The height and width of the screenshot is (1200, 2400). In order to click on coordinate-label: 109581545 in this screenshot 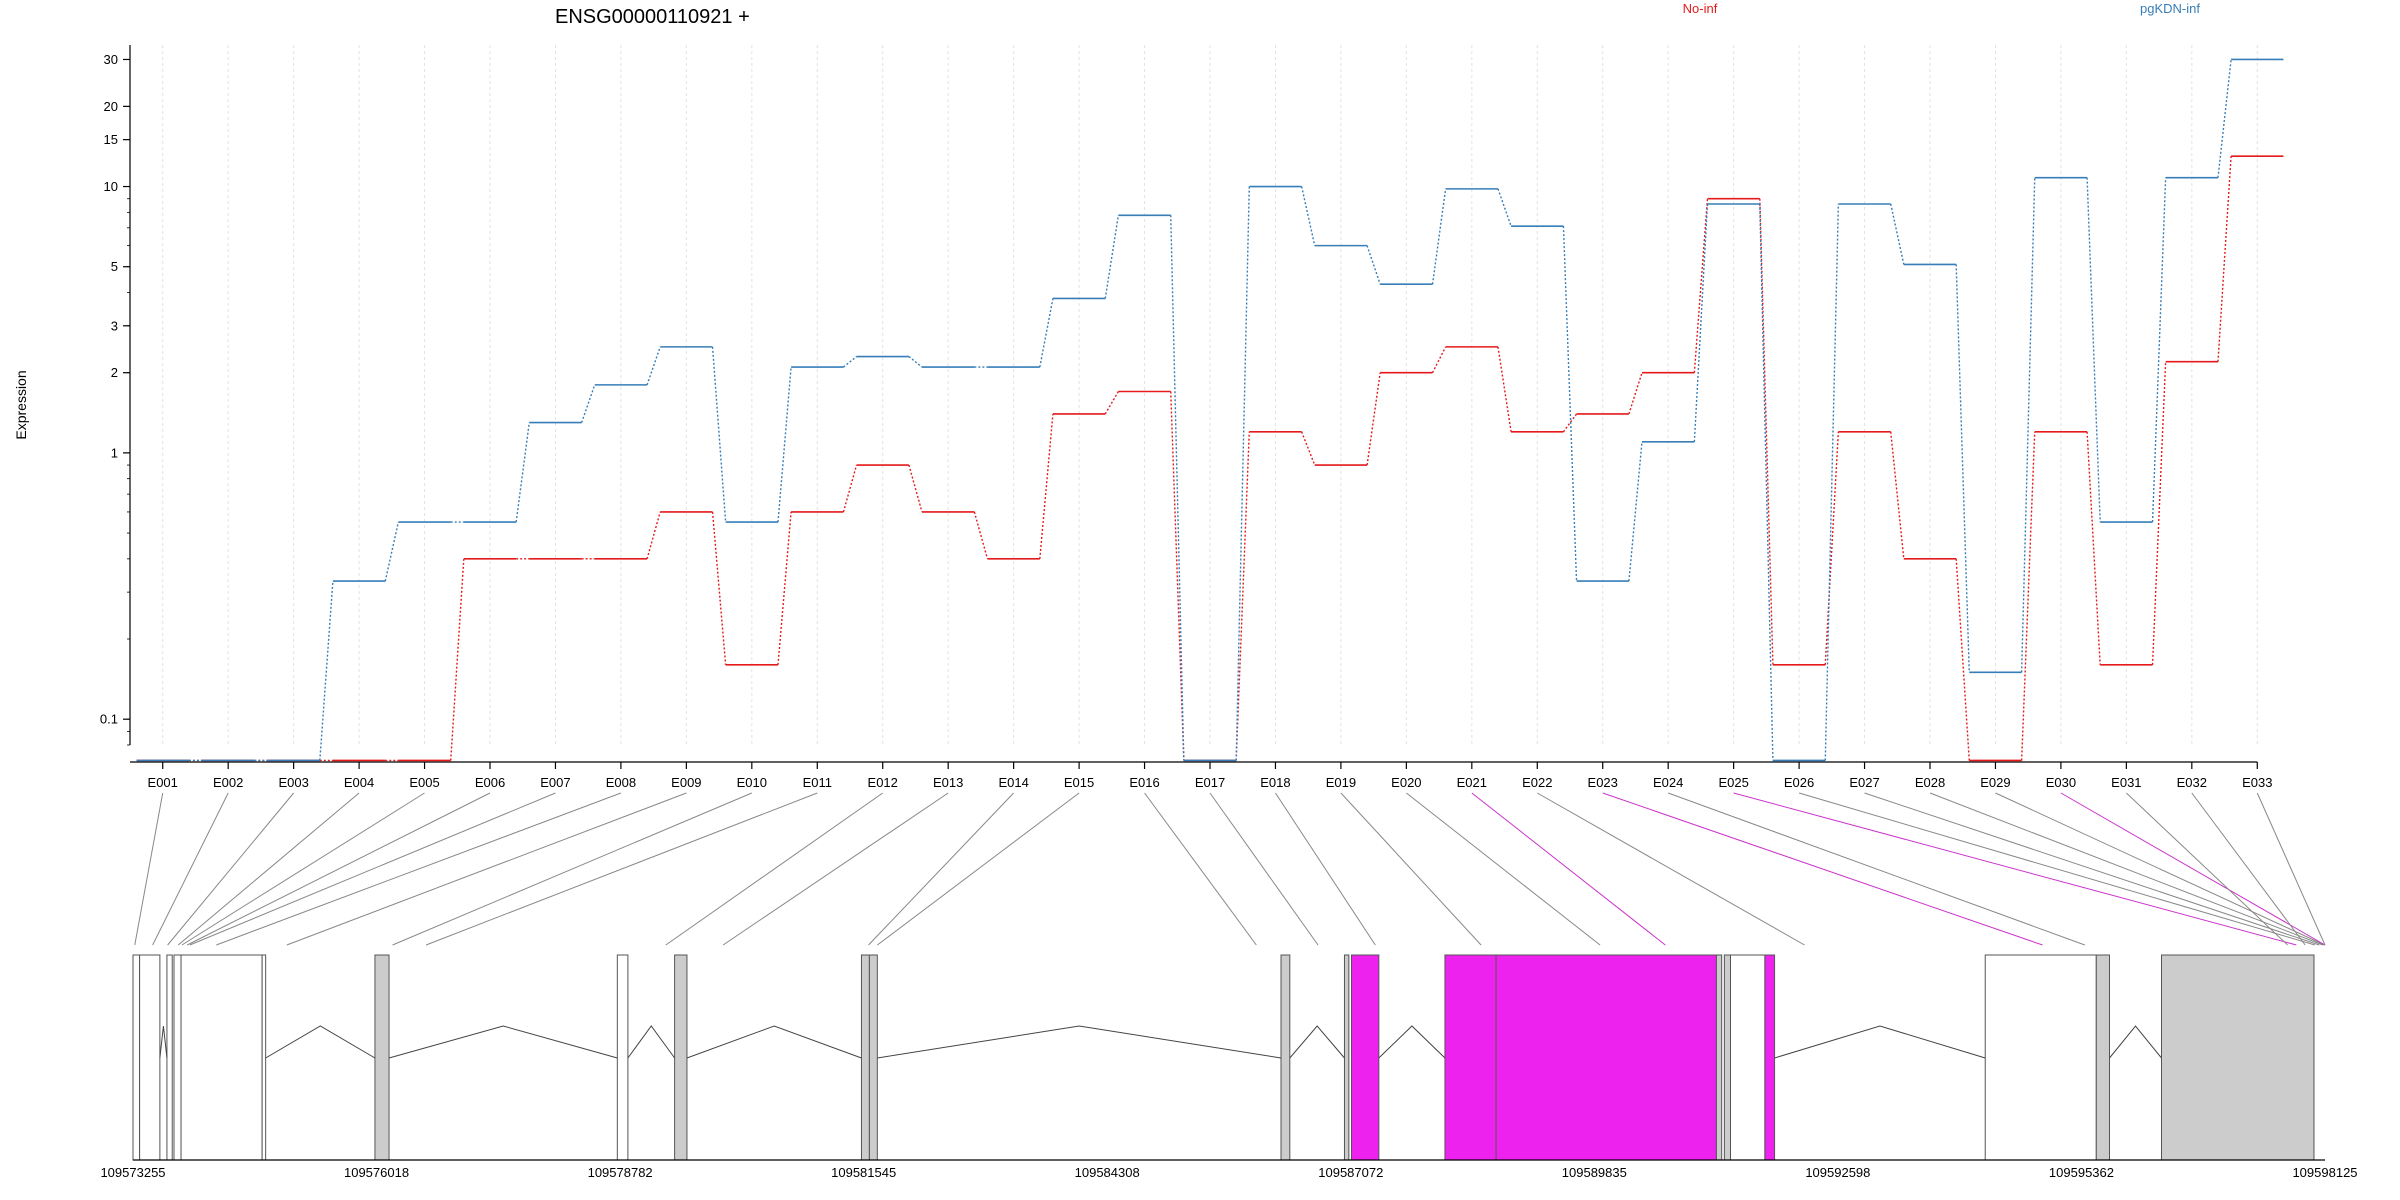, I will do `click(863, 1172)`.